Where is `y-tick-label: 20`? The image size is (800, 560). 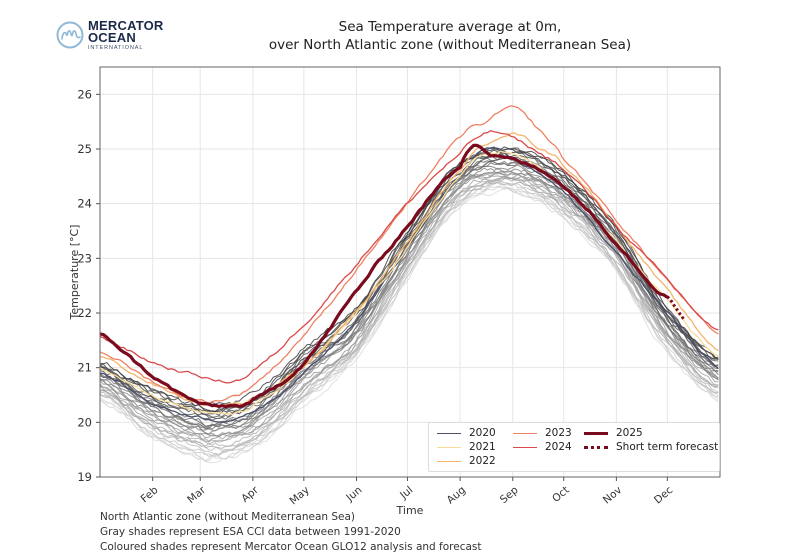
y-tick-label: 20 is located at coordinates (84, 422).